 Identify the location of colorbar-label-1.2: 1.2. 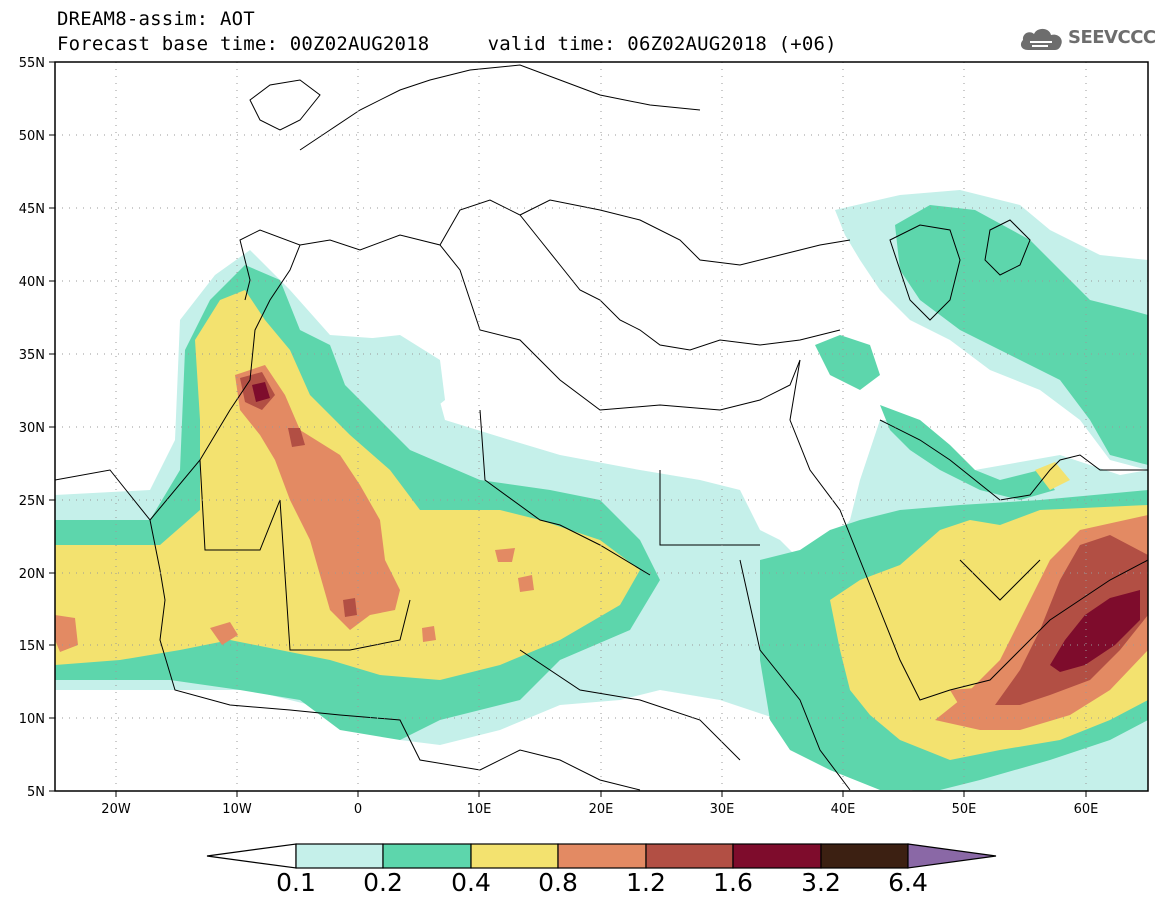
(646, 882).